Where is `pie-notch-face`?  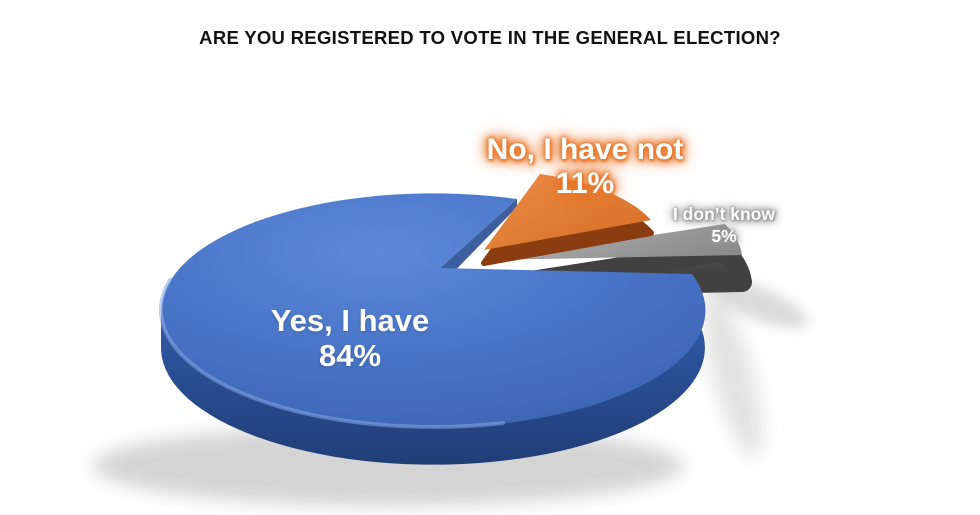
pie-notch-face is located at coordinates (478, 242).